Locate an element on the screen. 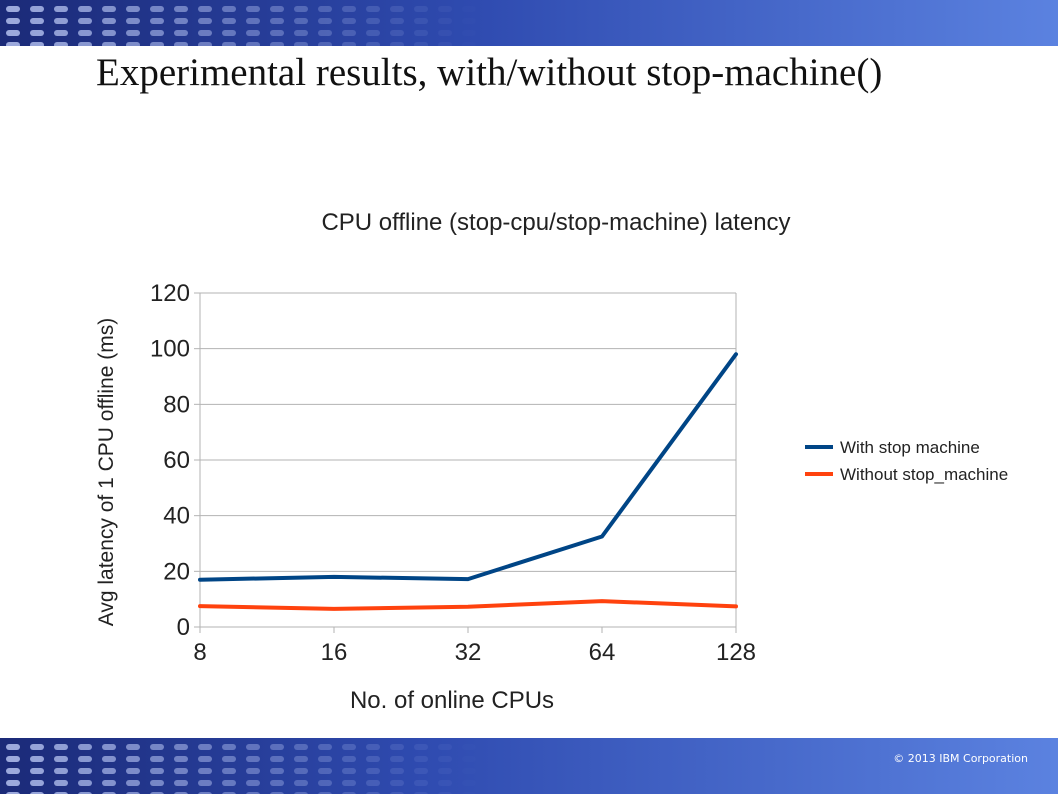 This screenshot has width=1058, height=794. header-banner is located at coordinates (529, 23).